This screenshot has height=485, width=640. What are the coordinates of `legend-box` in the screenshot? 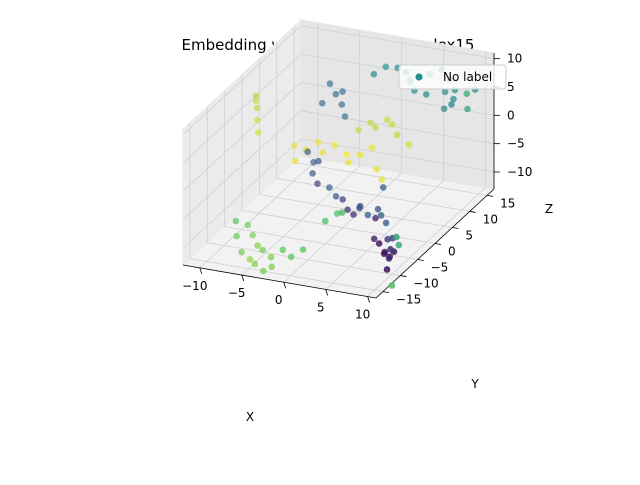 It's located at (452, 77).